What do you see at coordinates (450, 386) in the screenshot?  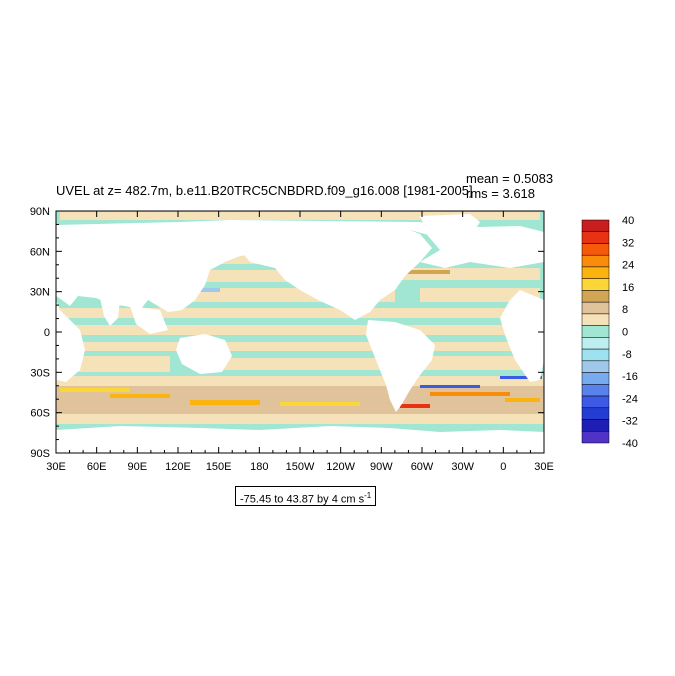 I see `jet-west` at bounding box center [450, 386].